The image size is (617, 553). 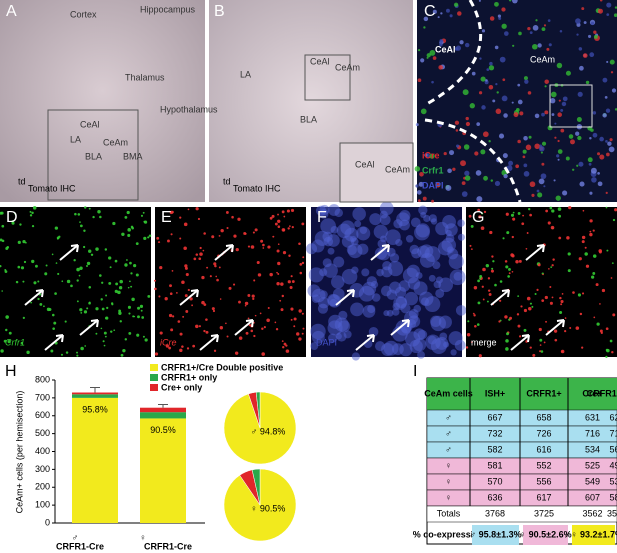 I want to click on micro-image, so click(x=75, y=282).